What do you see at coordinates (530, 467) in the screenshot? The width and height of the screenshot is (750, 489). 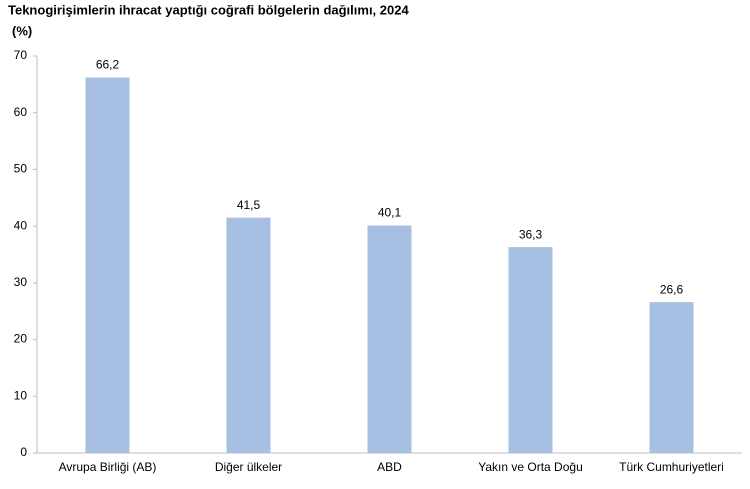 I see `x-tick-label: Yakın ve Orta Doğu` at bounding box center [530, 467].